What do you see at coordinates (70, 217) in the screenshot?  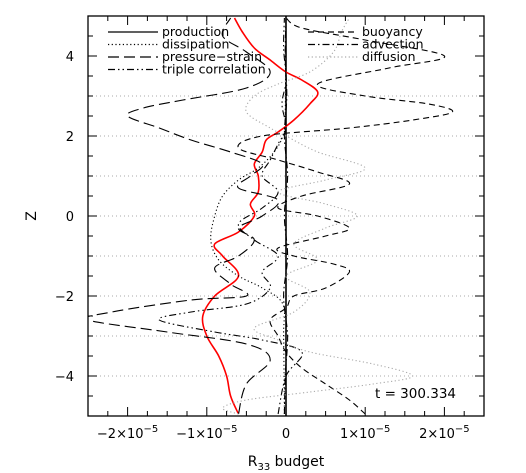 I see `y-tick-label: 0` at bounding box center [70, 217].